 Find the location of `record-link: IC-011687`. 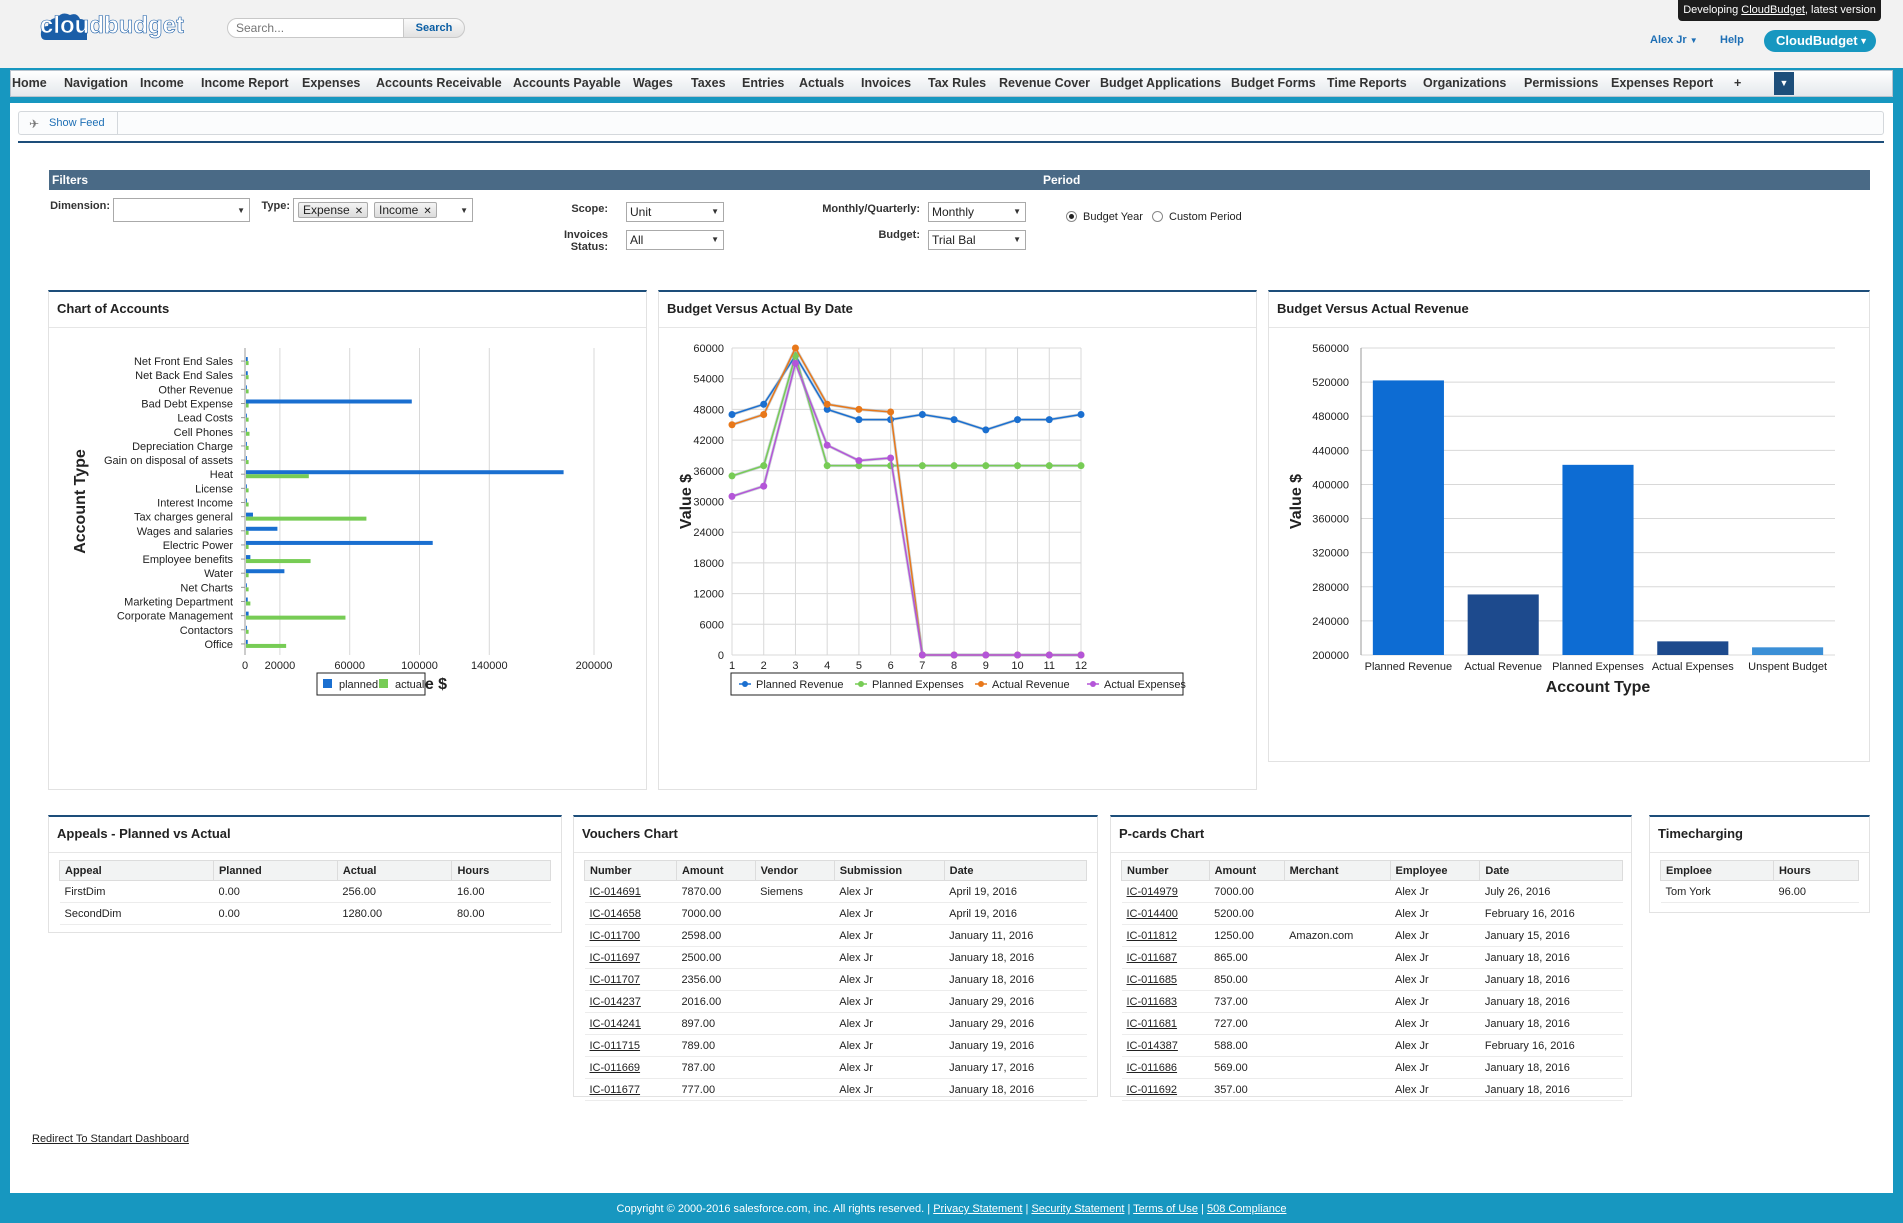

record-link: IC-011687 is located at coordinates (1152, 957).